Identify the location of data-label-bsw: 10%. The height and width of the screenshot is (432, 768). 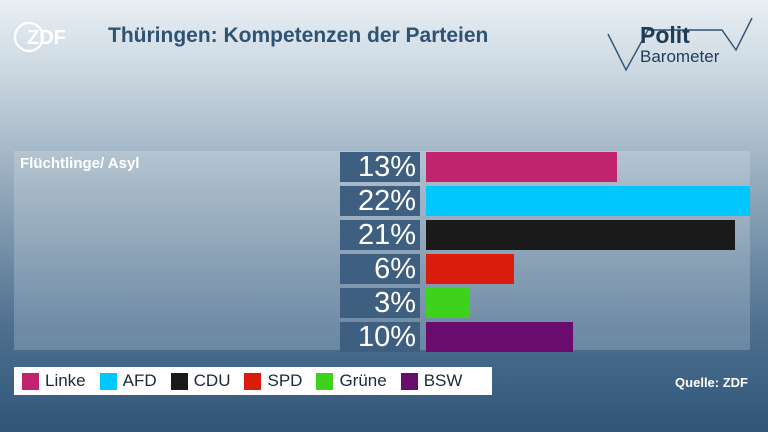
(380, 337).